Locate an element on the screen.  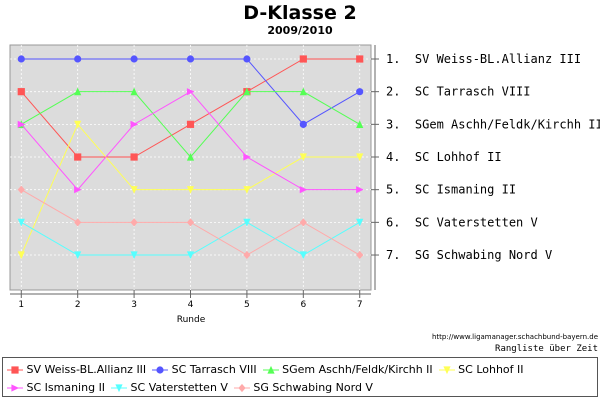
rank-label: 4. SC Lohhof II is located at coordinates (444, 157).